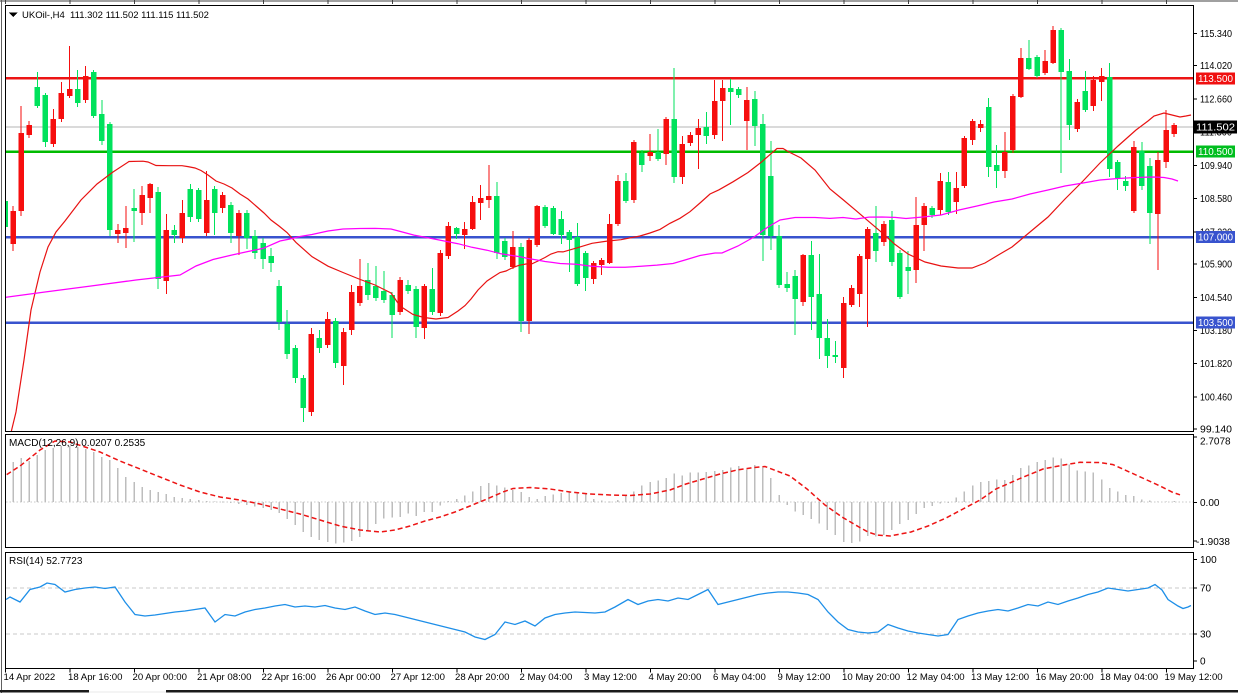 The width and height of the screenshot is (1238, 693). I want to click on svg-text: 28 Apr 20:00, so click(482, 677).